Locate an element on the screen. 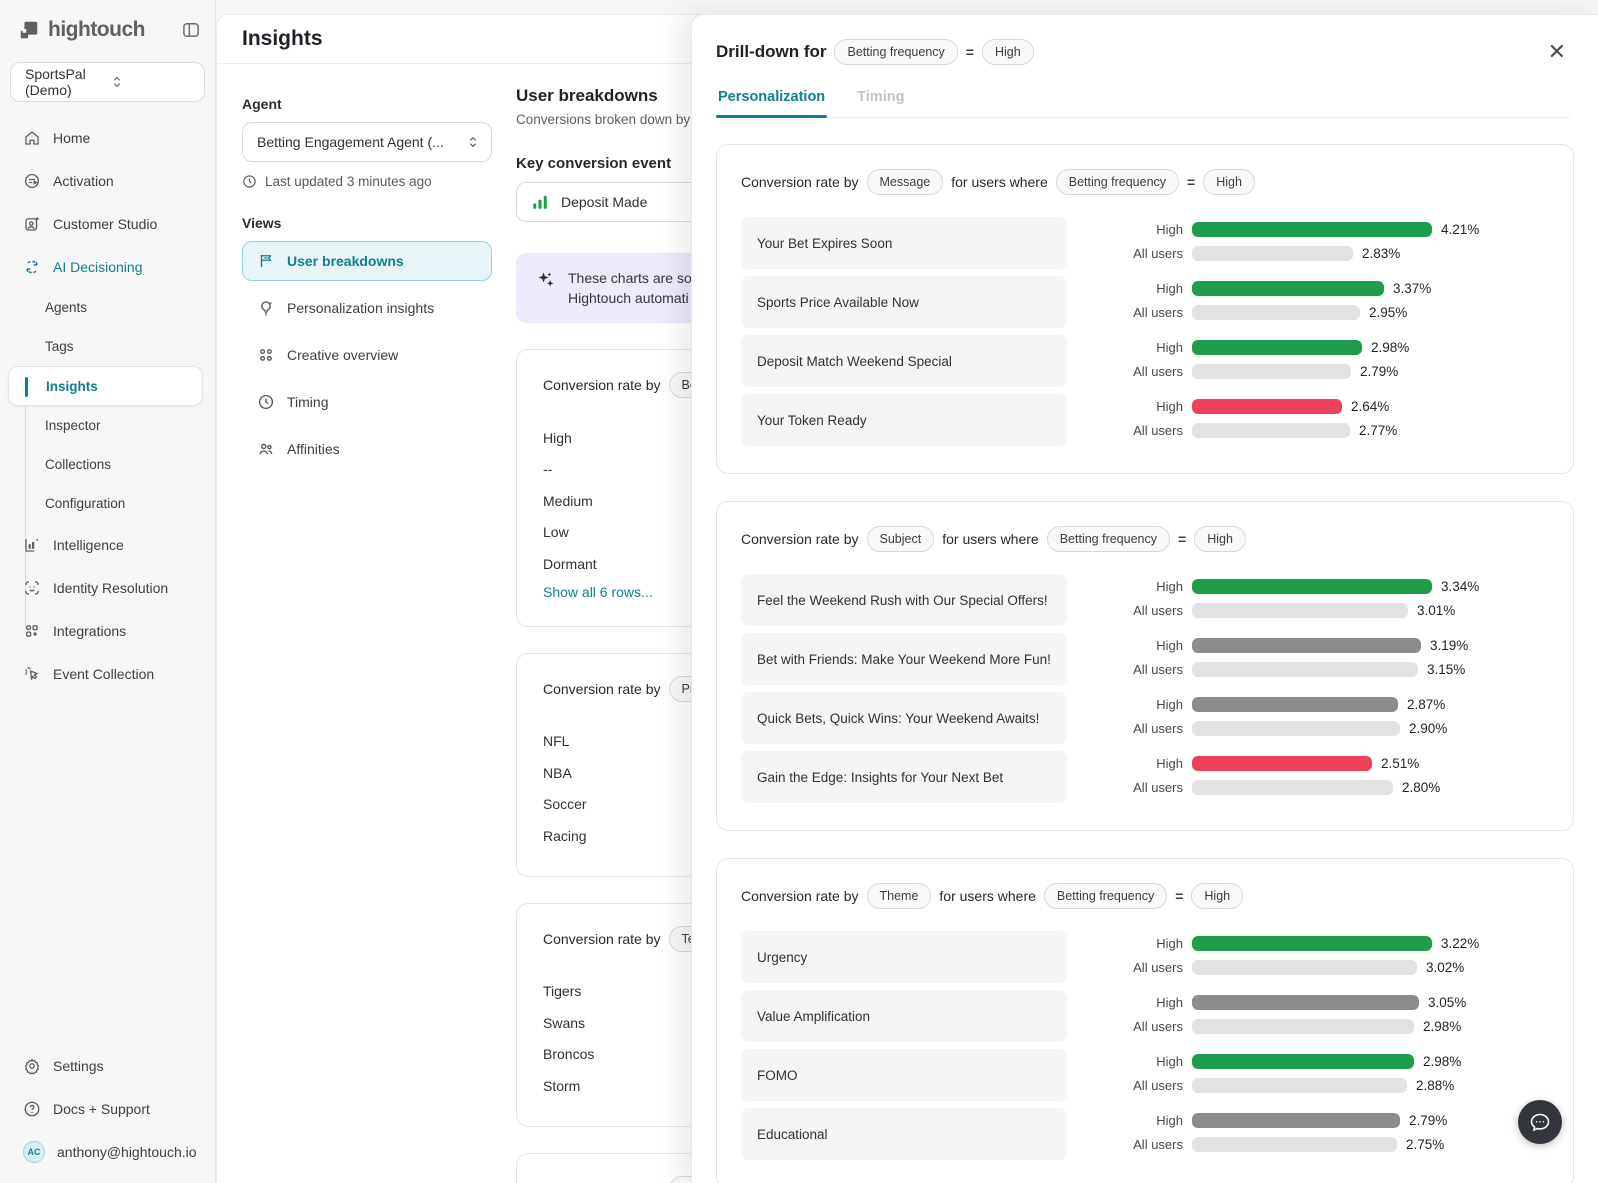 Image resolution: width=1598 pixels, height=1183 pixels. sidebar-collapse-icon is located at coordinates (191, 30).